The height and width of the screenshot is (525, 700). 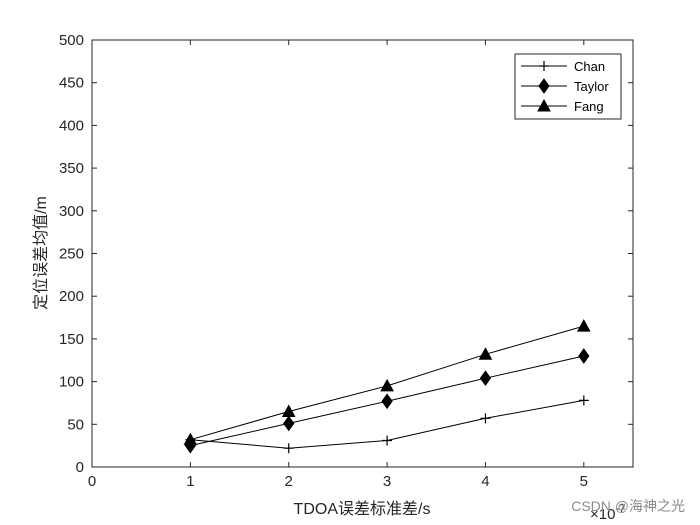 I want to click on x-tick-label: 0, so click(x=92, y=481).